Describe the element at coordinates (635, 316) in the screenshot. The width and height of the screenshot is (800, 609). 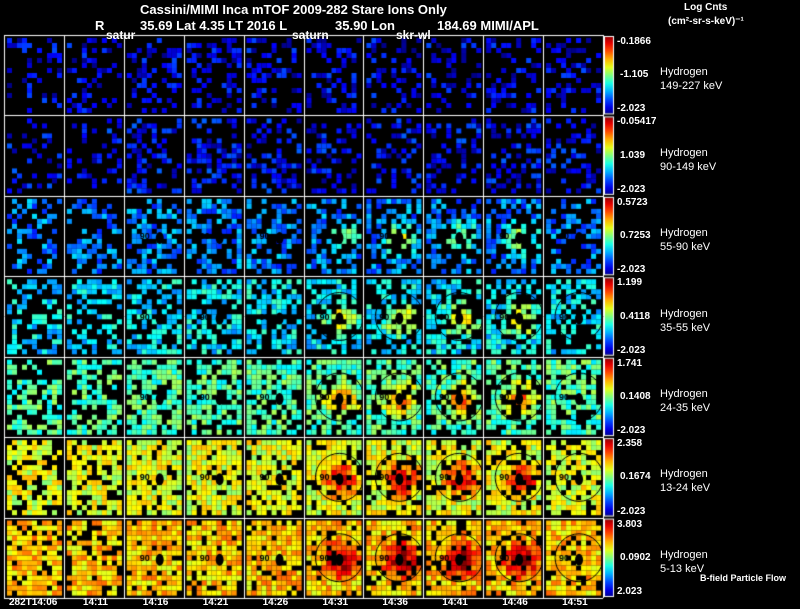
I see `colorbar-mid-label: 0.4118` at that location.